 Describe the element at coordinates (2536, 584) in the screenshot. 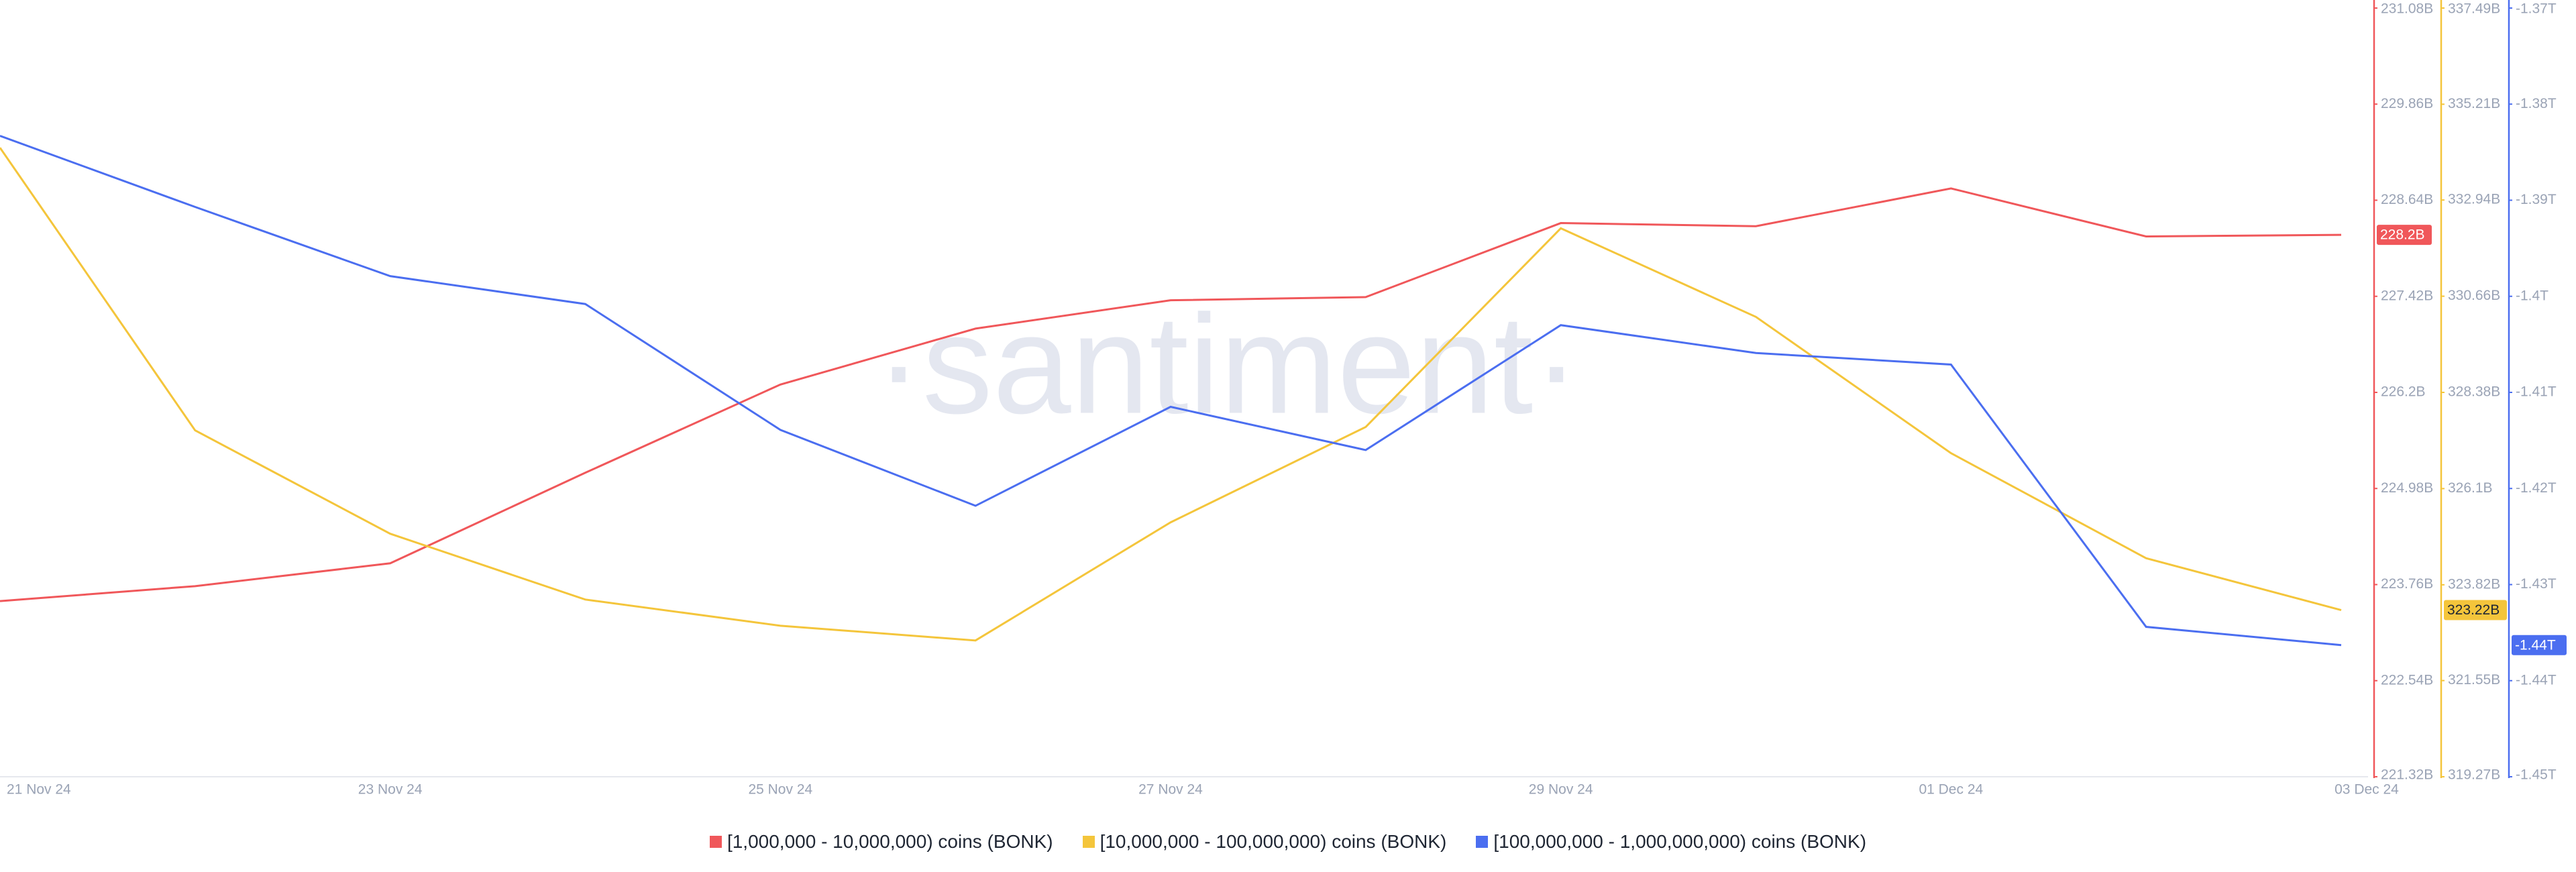

I see `y-tick-label: -1.43T` at that location.